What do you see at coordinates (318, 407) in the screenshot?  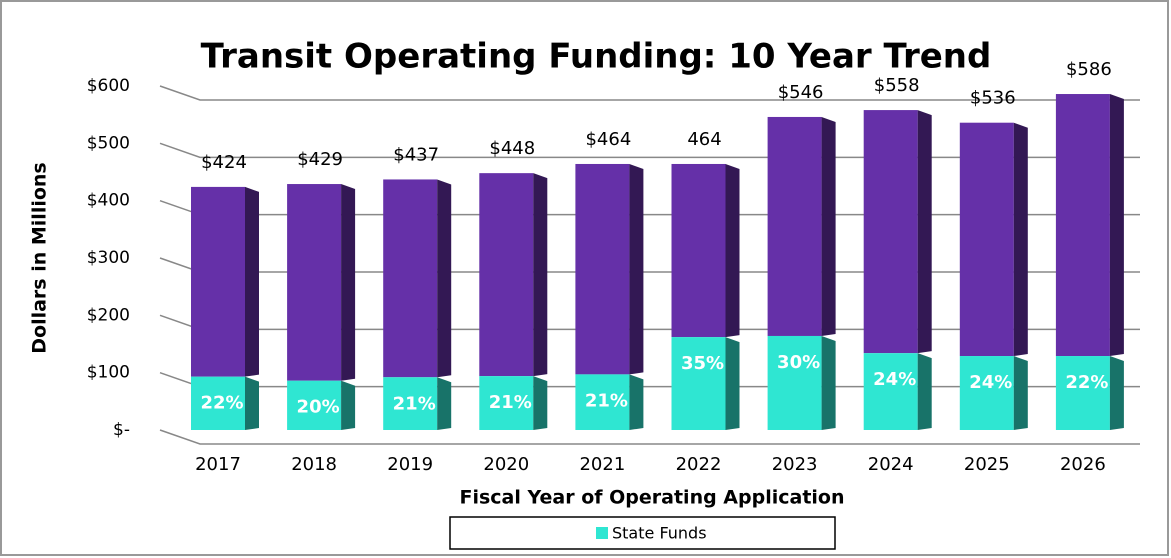 I see `share-label: 20%` at bounding box center [318, 407].